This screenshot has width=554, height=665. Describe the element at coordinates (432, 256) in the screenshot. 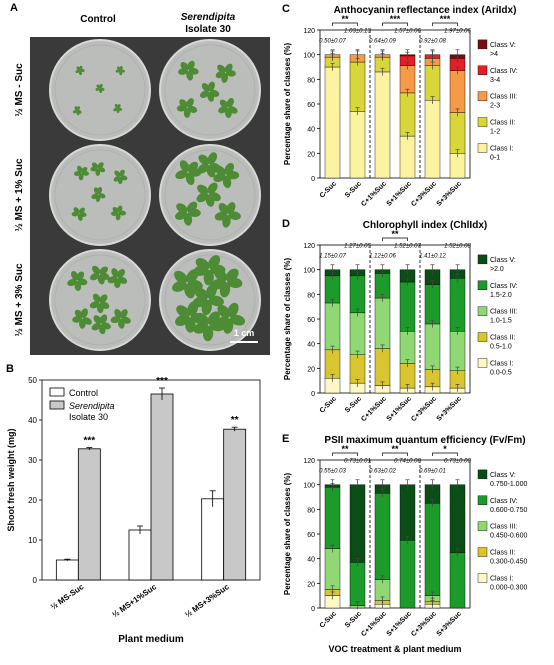

I see `mean-label: 1.41±0.12` at that location.